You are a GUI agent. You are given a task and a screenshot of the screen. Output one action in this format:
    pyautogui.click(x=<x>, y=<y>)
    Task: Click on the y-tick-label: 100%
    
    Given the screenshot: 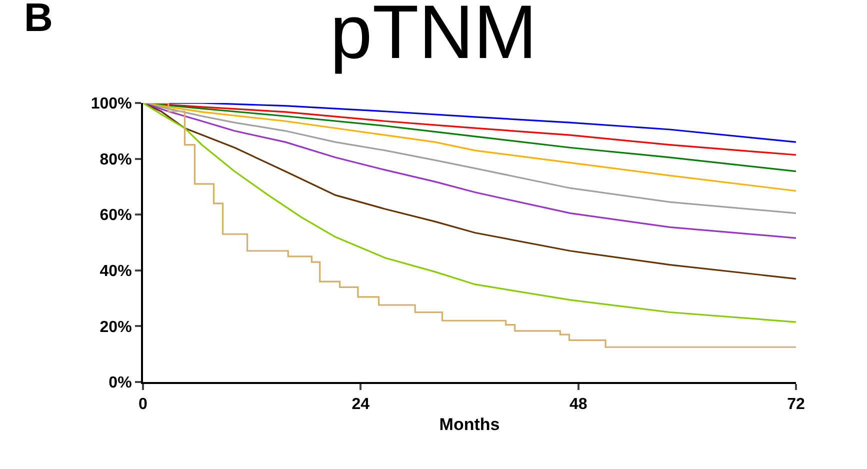 What is the action you would take?
    pyautogui.click(x=111, y=104)
    